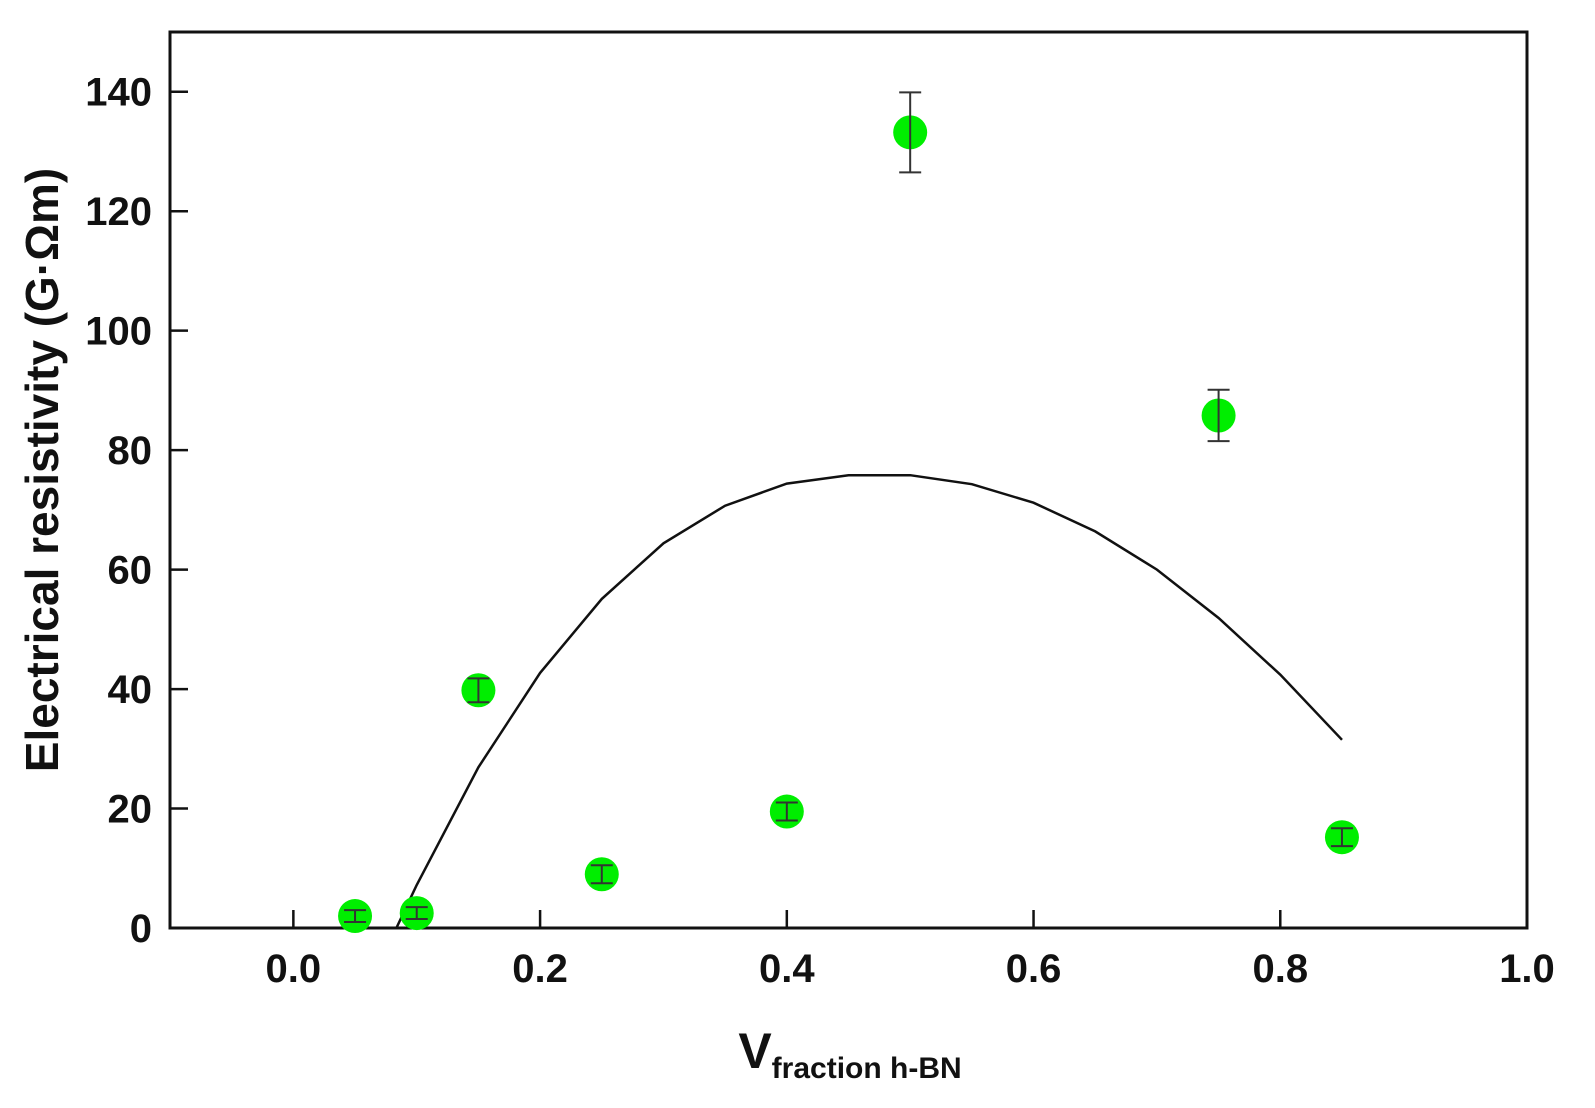 The width and height of the screenshot is (1595, 1108). What do you see at coordinates (755, 1051) in the screenshot?
I see `x-axis-title-main: V` at bounding box center [755, 1051].